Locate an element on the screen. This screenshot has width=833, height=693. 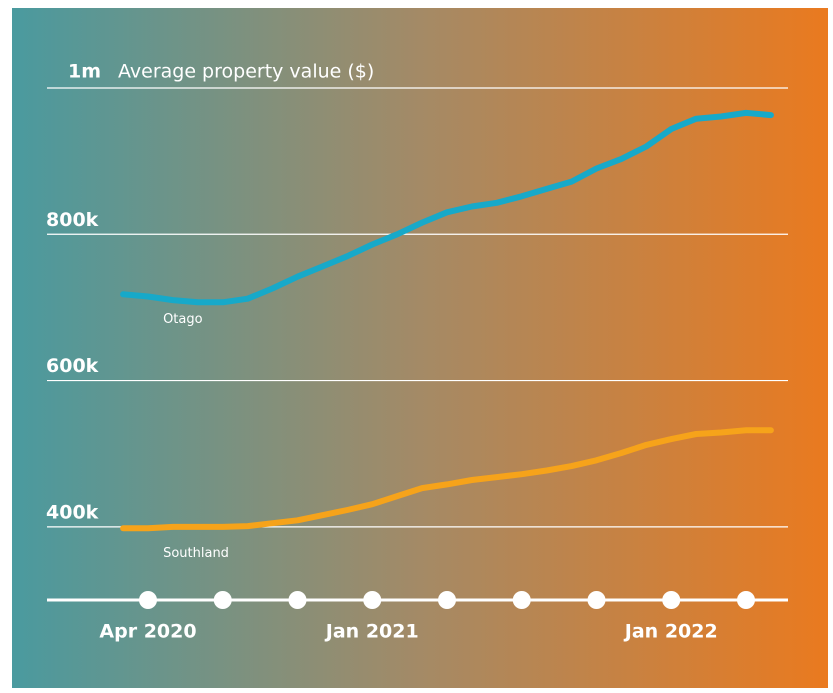
chart-title: Average property value ($) is located at coordinates (246, 72).